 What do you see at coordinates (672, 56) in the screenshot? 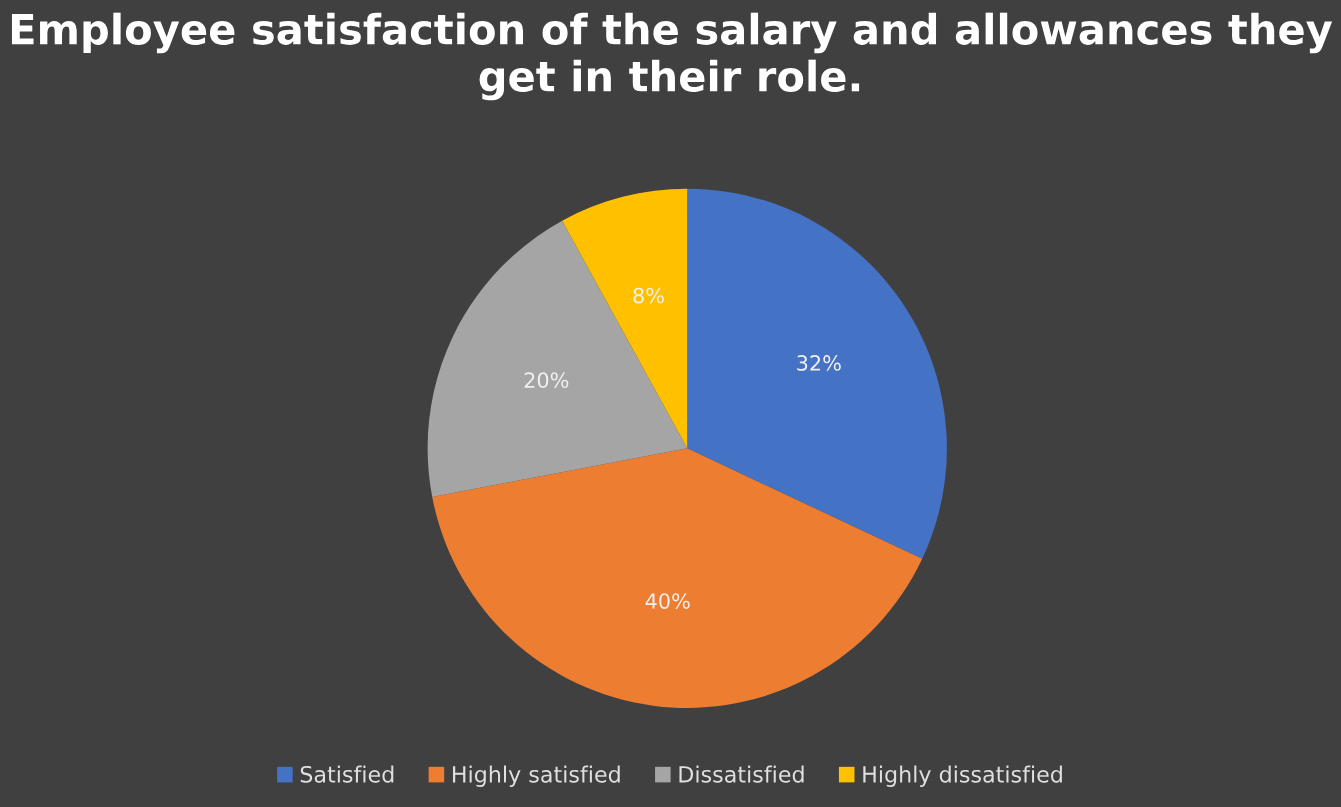
I see `chart-title: Employee satisfaction of the salary and allowances they get in their role.` at bounding box center [672, 56].